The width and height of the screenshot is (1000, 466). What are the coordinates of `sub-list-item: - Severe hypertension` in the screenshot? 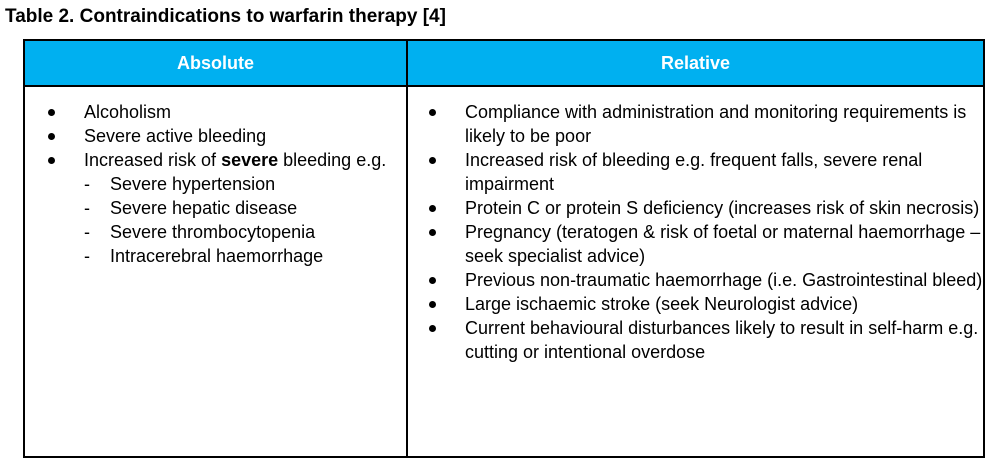 It's located at (224, 184).